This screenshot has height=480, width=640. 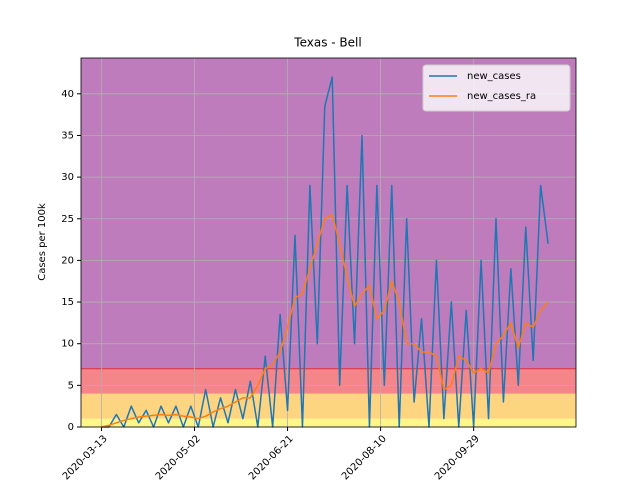 I want to click on x-tick-label: 2020-03-13, so click(x=85, y=456).